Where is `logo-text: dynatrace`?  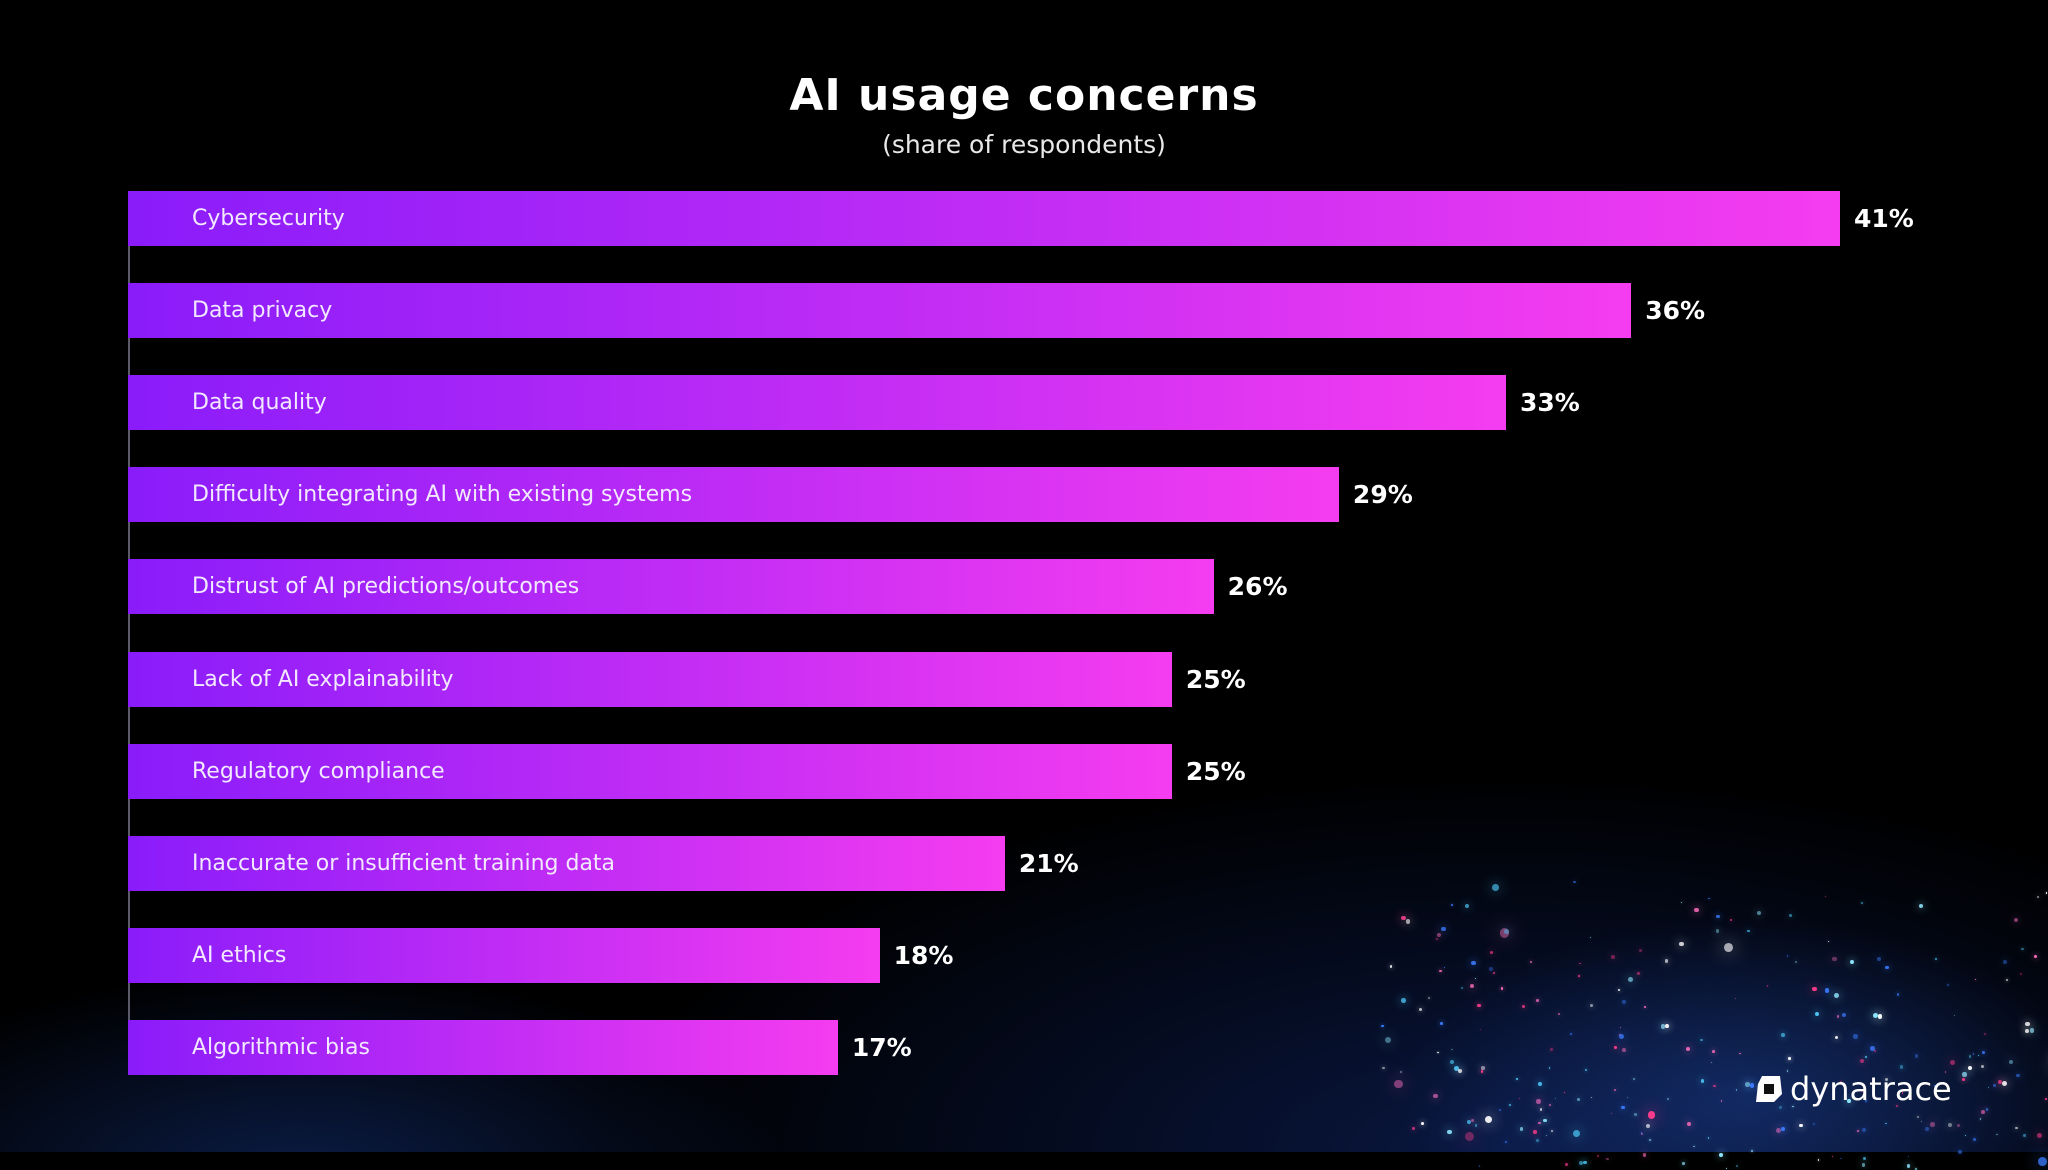
logo-text: dynatrace is located at coordinates (1871, 1089).